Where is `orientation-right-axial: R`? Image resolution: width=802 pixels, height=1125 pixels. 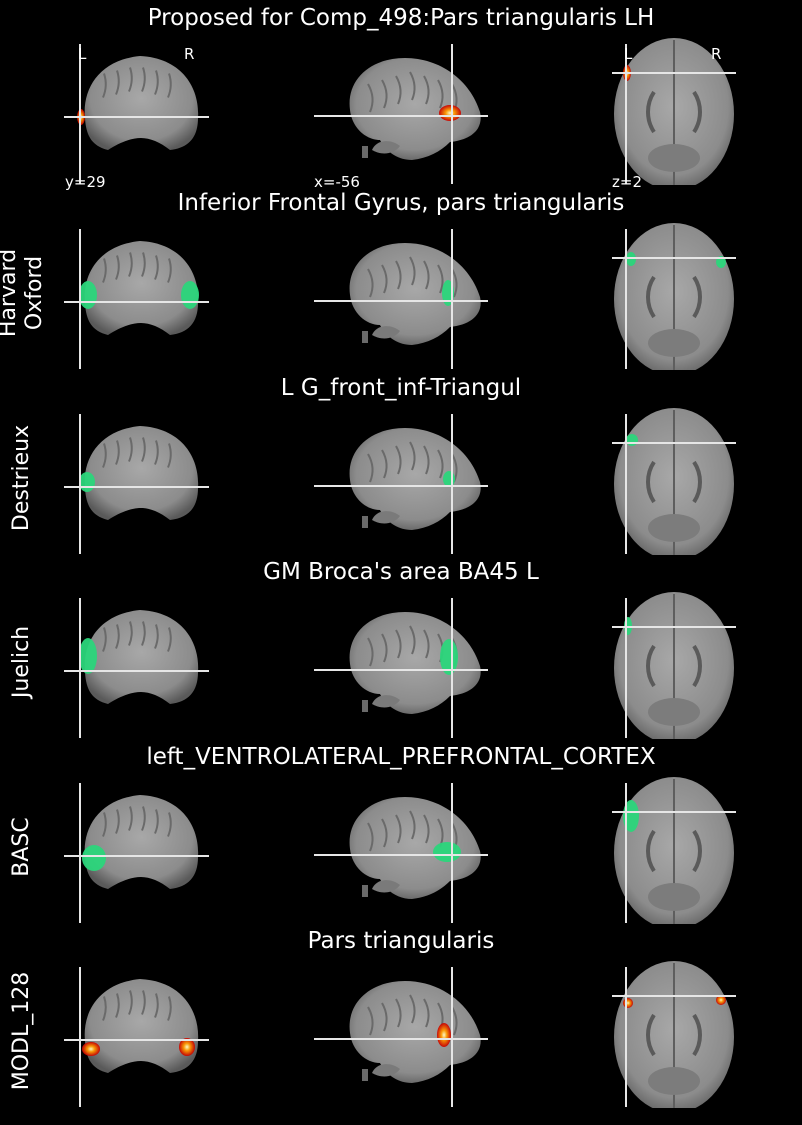
orientation-right-axial: R is located at coordinates (716, 54).